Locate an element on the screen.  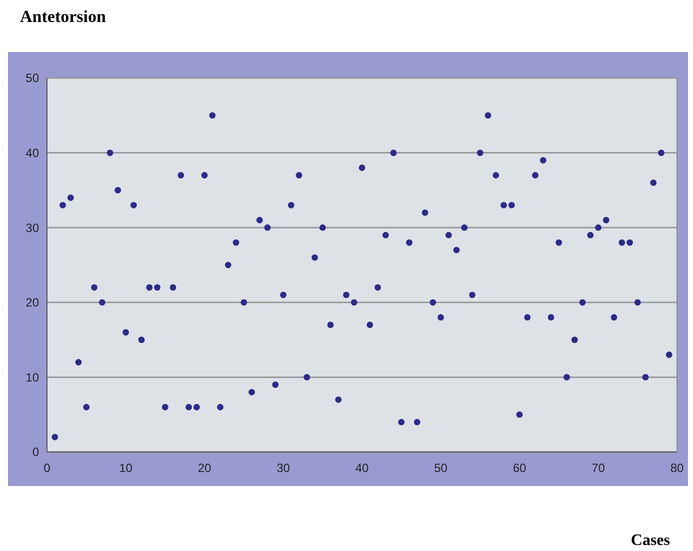
x-axis-title: Cases is located at coordinates (650, 540).